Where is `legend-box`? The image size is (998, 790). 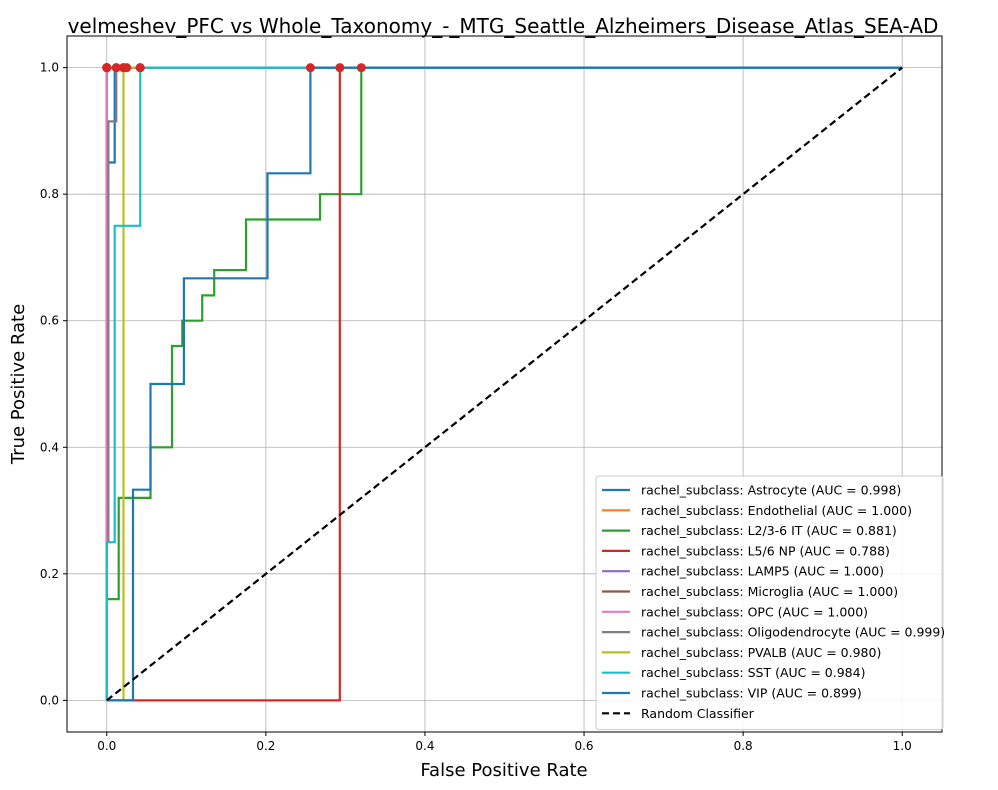 legend-box is located at coordinates (769, 603).